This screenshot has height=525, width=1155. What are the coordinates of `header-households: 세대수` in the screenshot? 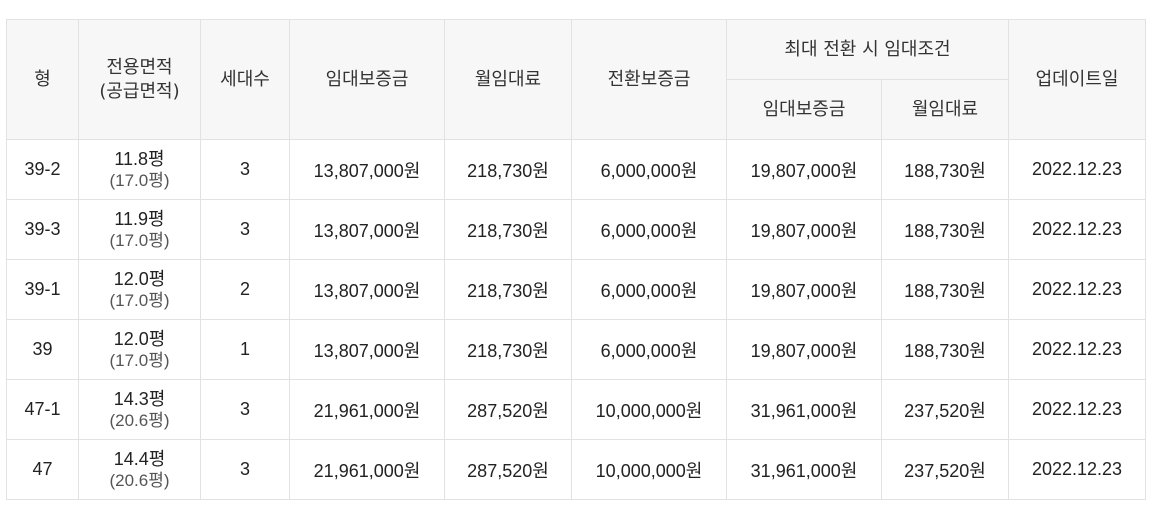 It's located at (245, 79).